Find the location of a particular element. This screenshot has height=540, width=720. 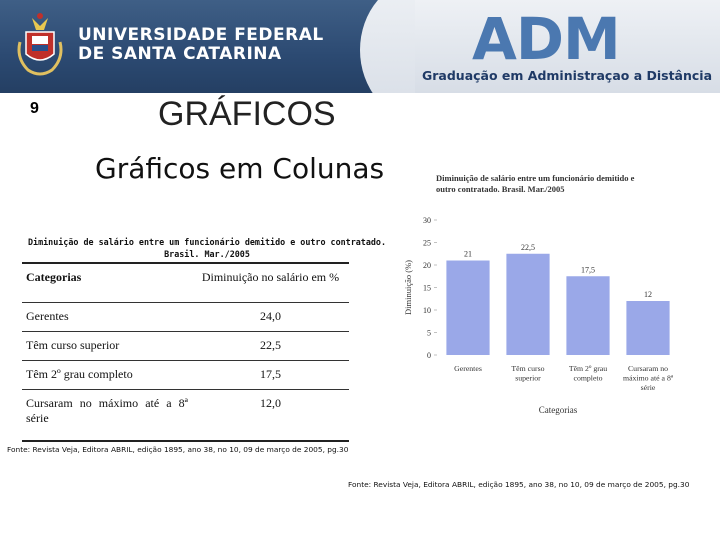

table-cell-category: Gerentes is located at coordinates (107, 317).